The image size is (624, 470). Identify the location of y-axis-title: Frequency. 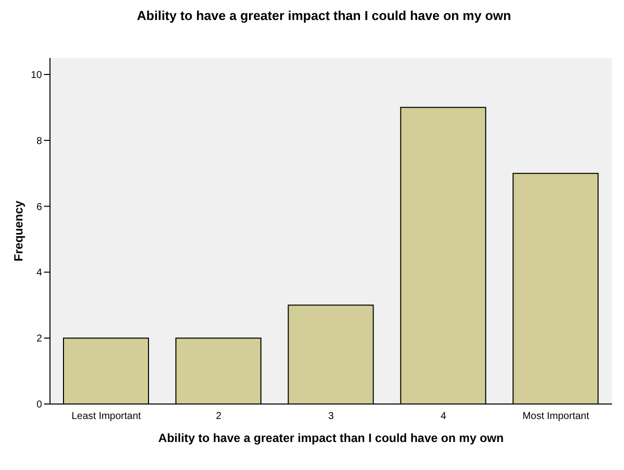
(18, 231).